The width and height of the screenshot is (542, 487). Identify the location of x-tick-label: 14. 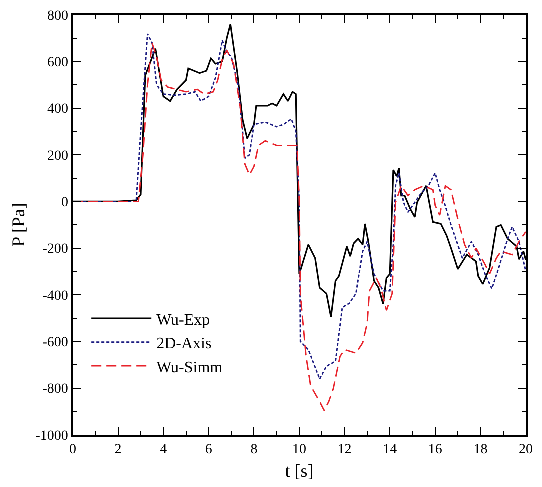
(390, 450).